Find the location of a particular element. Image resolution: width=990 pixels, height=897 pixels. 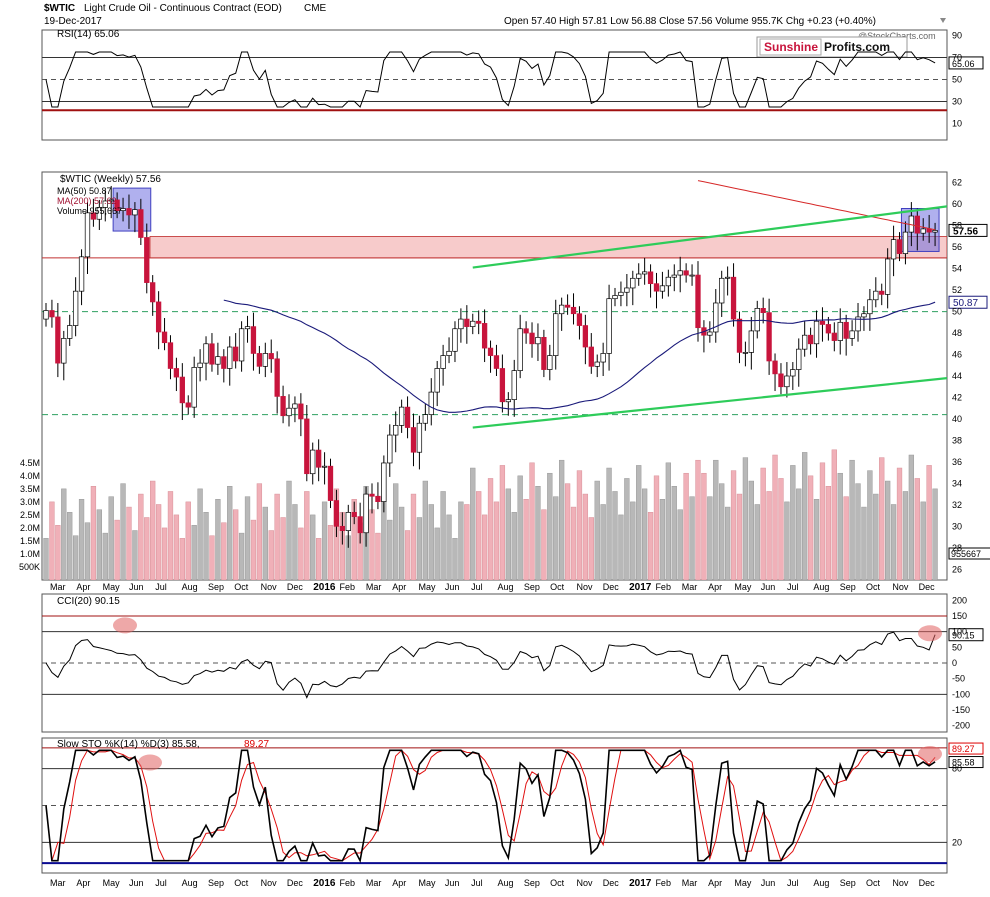

month-tick: Dec is located at coordinates (927, 587).